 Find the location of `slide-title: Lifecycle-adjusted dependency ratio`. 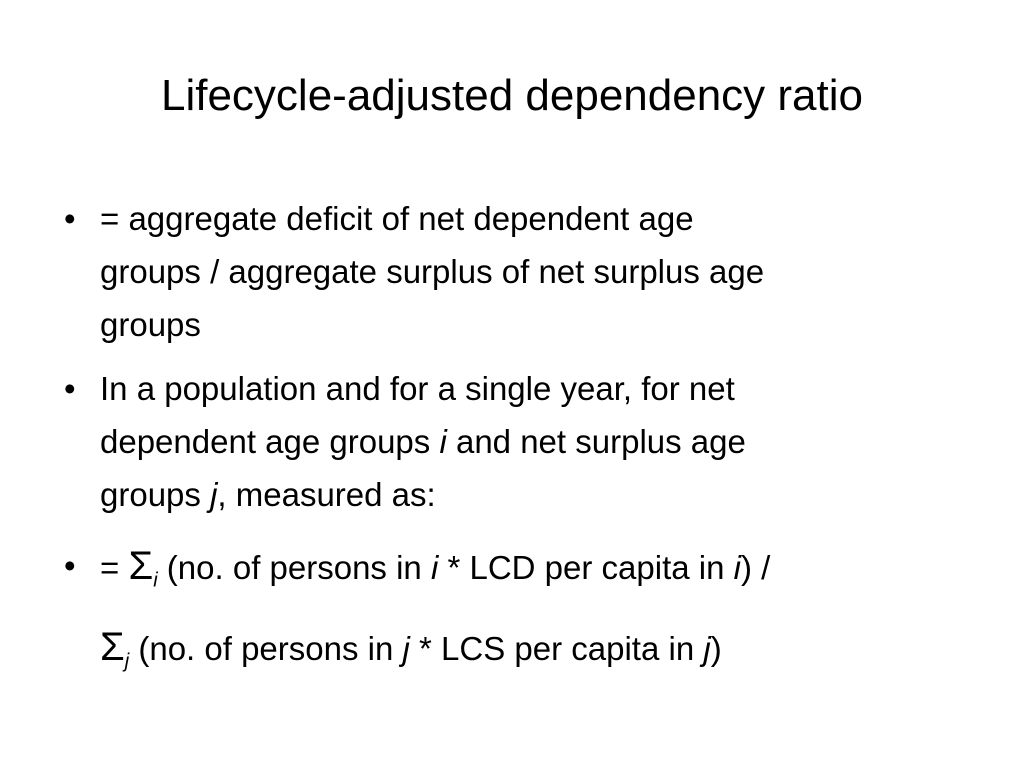

slide-title: Lifecycle-adjusted dependency ratio is located at coordinates (511, 95).